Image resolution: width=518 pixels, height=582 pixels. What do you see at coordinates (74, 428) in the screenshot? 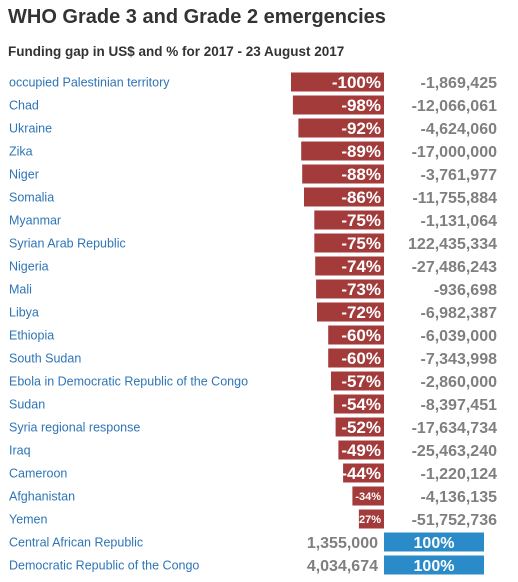
I see `category-label: Syria regional response` at bounding box center [74, 428].